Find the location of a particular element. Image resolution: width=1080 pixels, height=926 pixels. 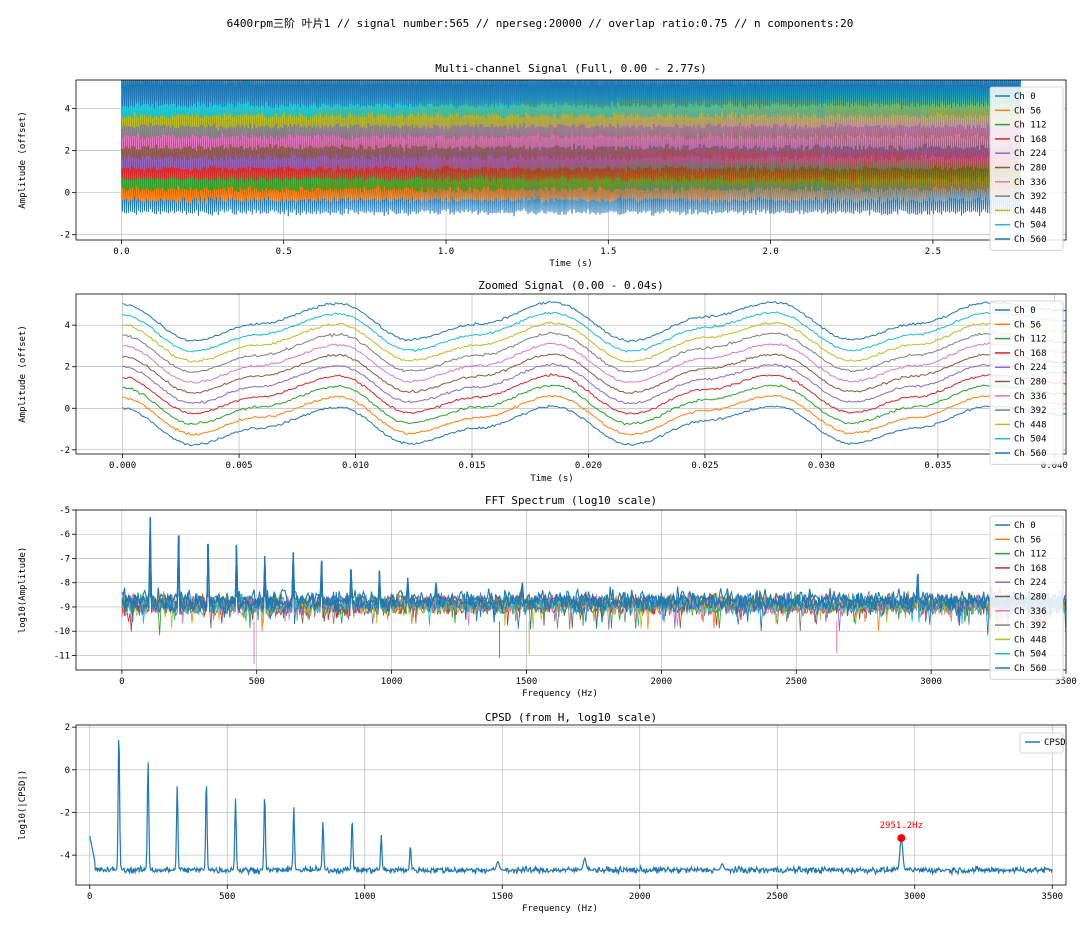

x-tick-label: 3500 is located at coordinates (1052, 897).